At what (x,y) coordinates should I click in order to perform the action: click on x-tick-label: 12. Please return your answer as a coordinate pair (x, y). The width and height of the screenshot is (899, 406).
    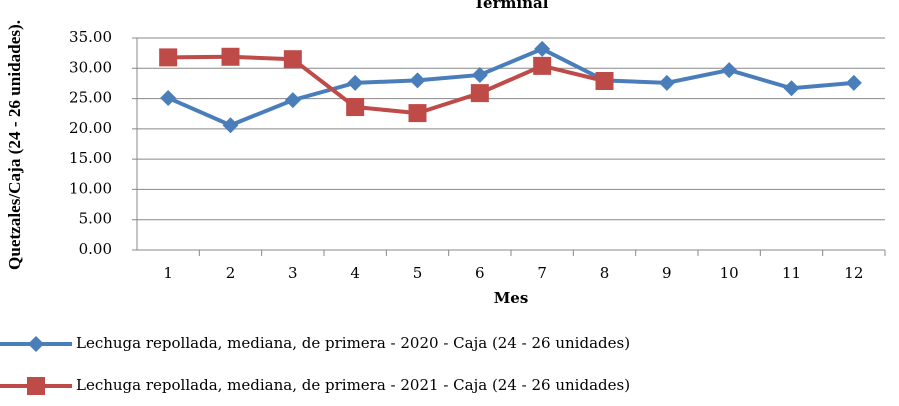
    Looking at the image, I should click on (853, 273).